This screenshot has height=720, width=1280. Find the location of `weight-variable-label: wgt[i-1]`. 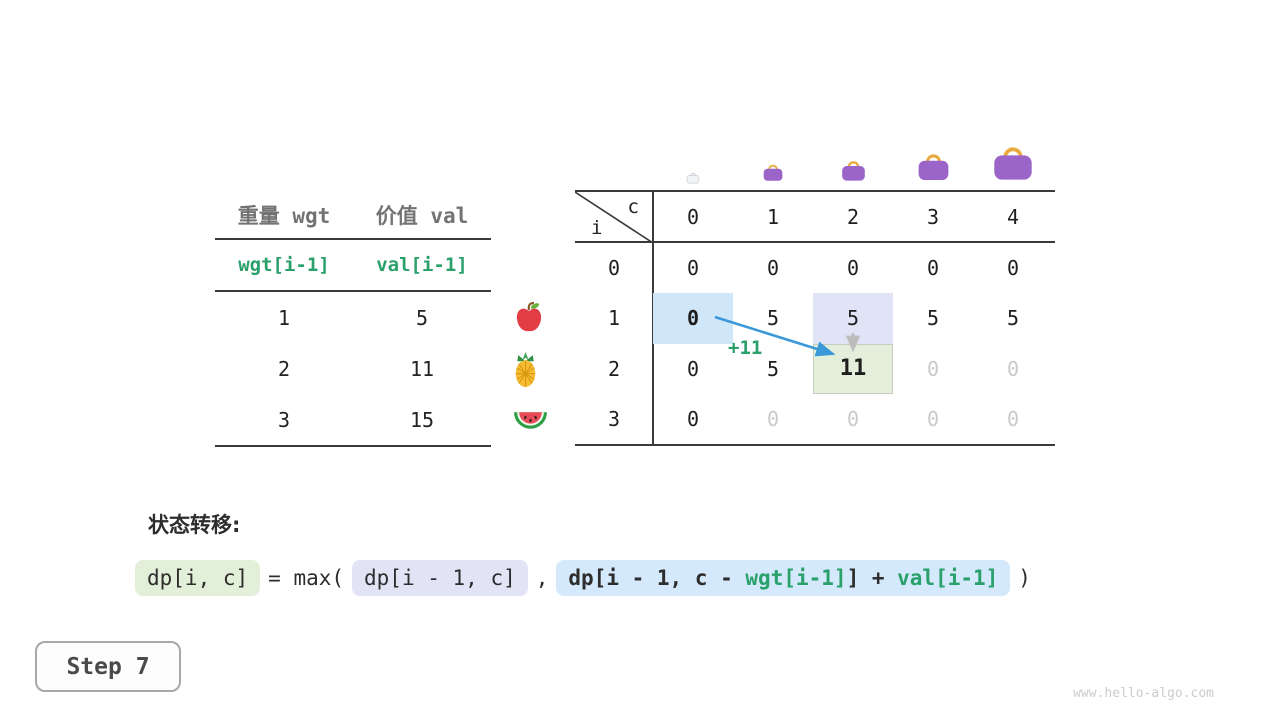

weight-variable-label: wgt[i-1] is located at coordinates (284, 265).